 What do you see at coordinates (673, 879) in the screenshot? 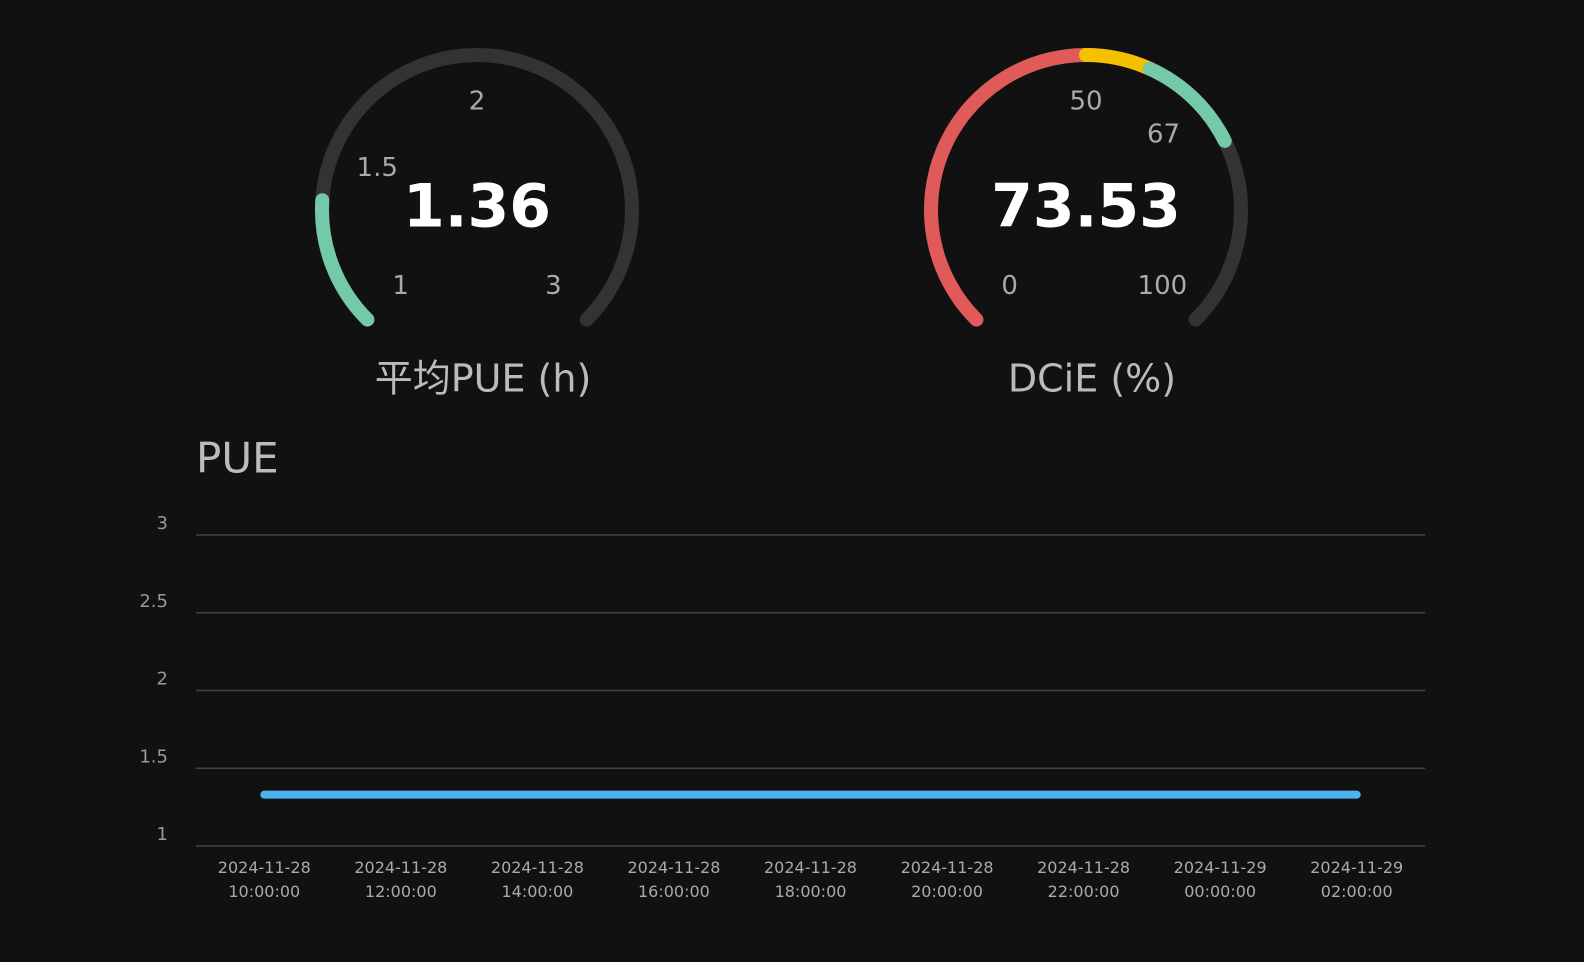
I see `x-tick-label: 2024-11-28 16:00:00` at bounding box center [673, 879].